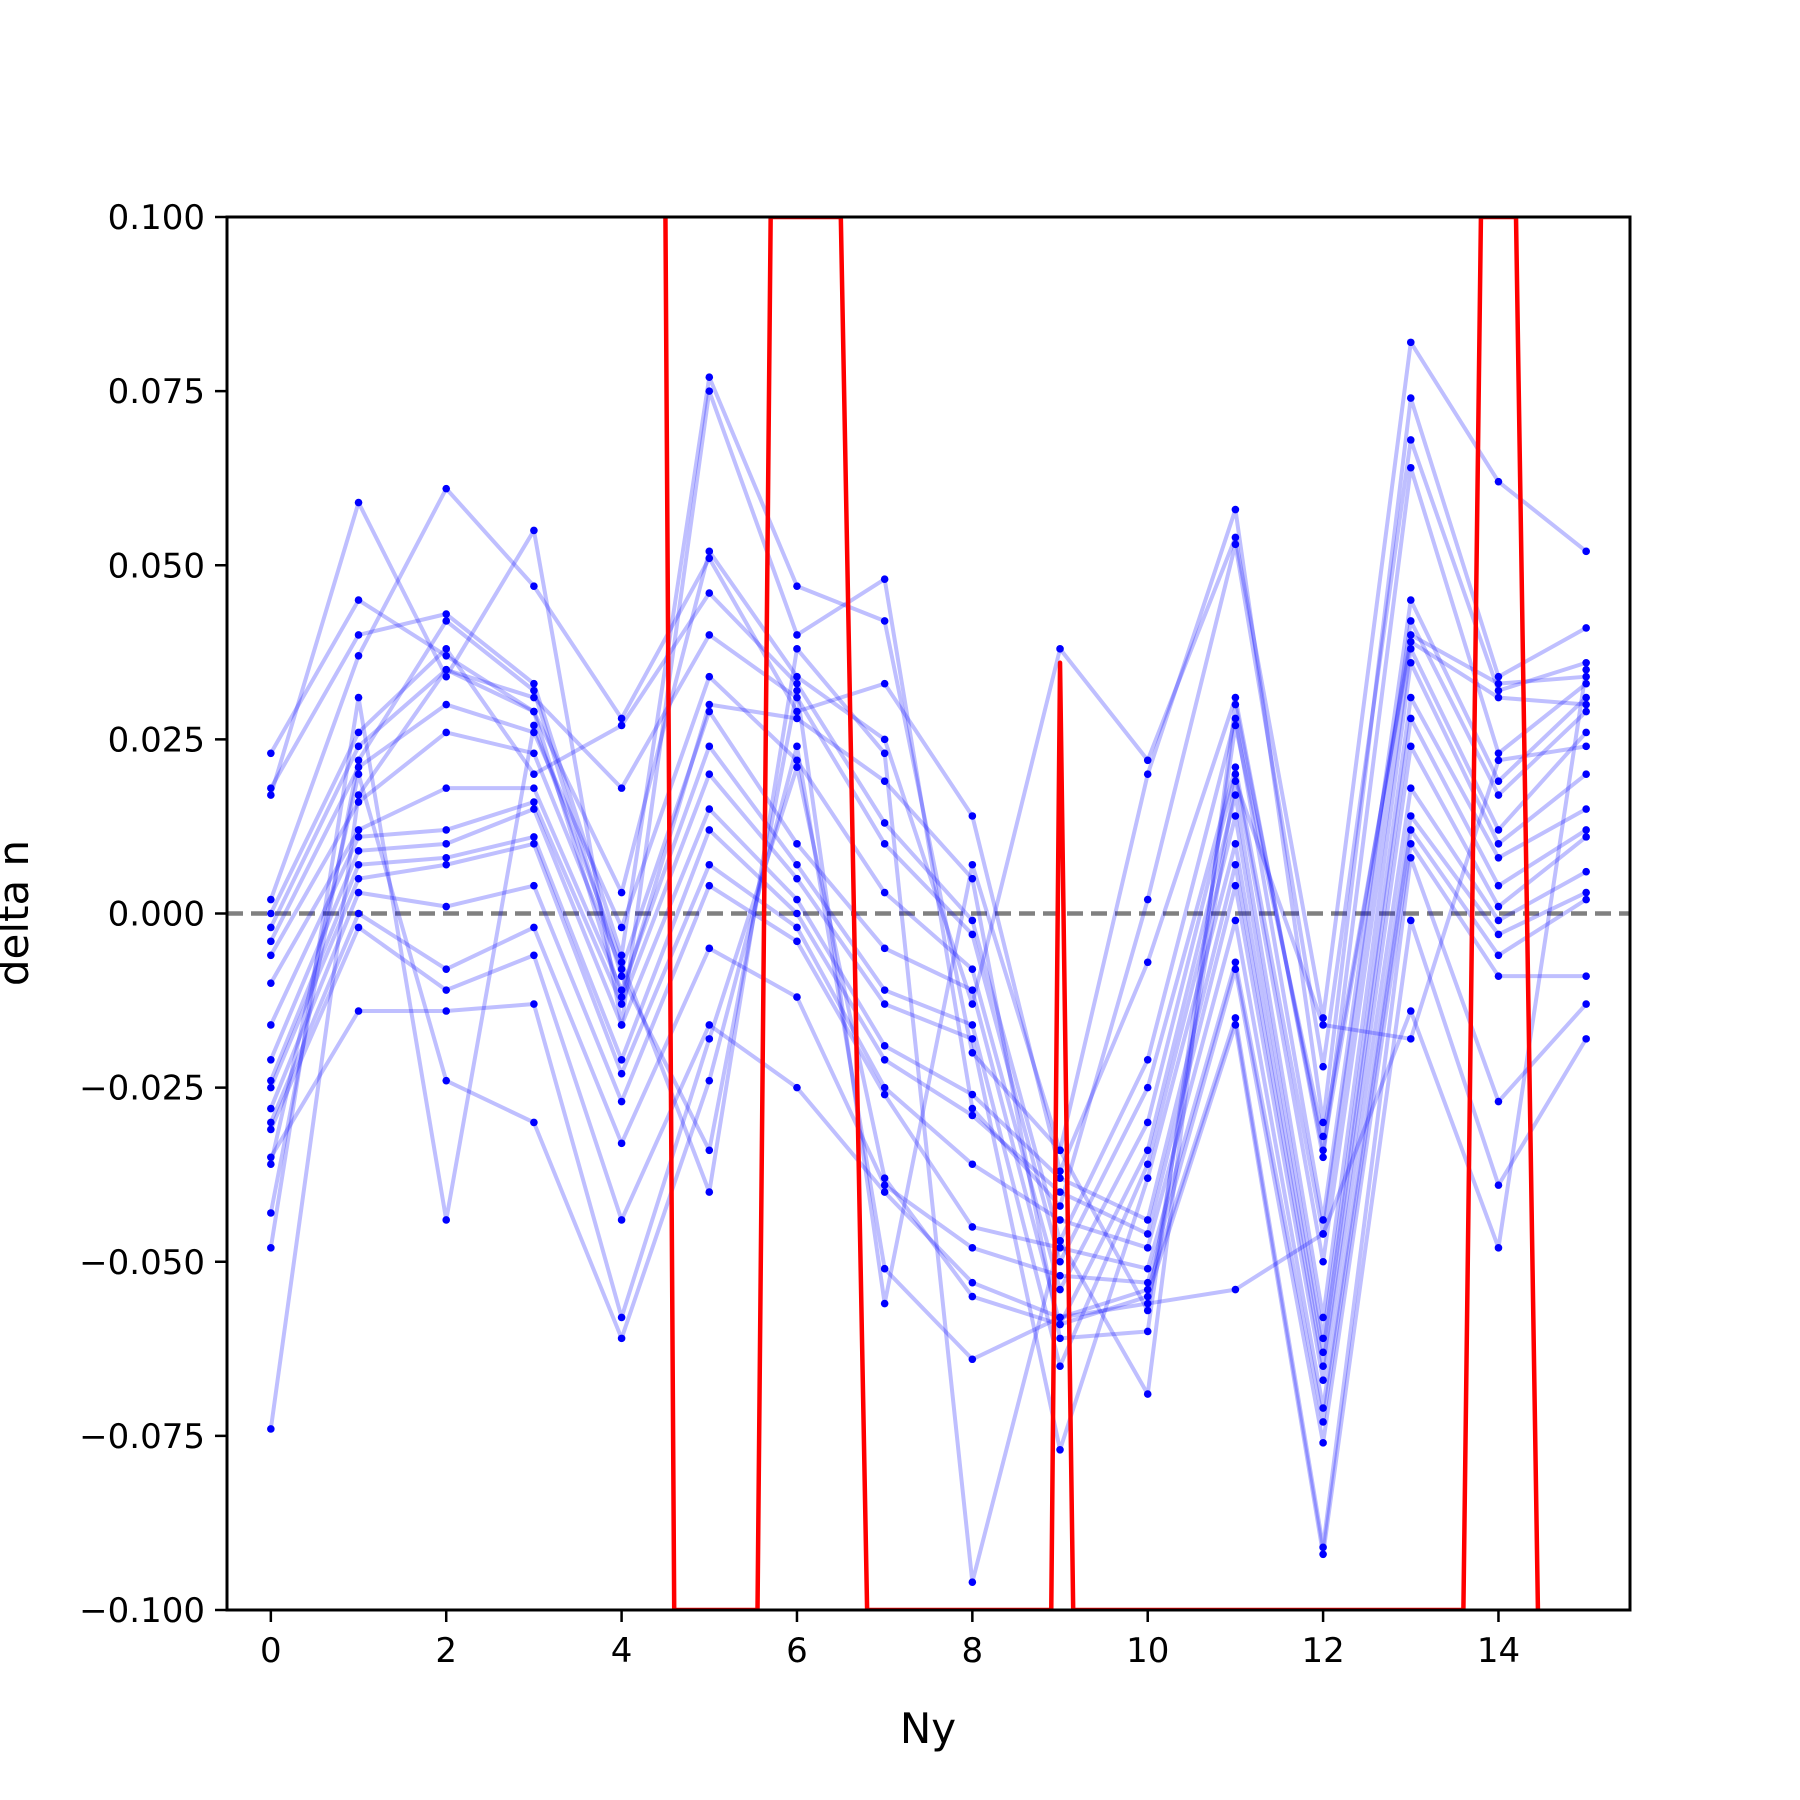 This screenshot has height=1800, width=1800. What do you see at coordinates (156, 392) in the screenshot?
I see `y-tick-label-7: 0.075` at bounding box center [156, 392].